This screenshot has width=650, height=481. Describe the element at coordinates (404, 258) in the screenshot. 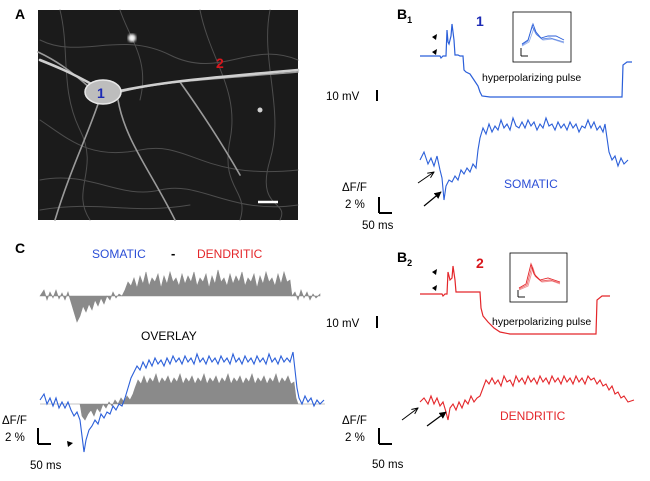

I see `panel-b2-label: B2` at that location.